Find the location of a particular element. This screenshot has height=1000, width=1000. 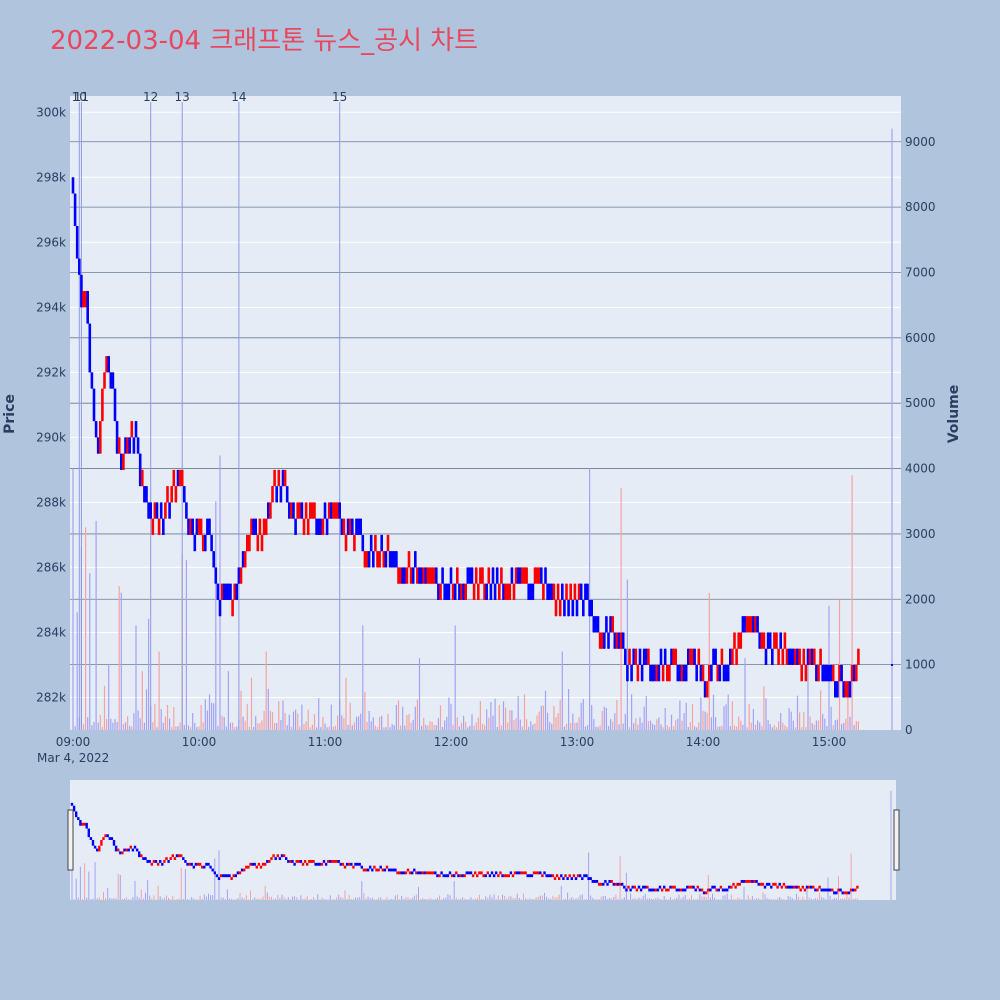

range-slider-background is located at coordinates (483, 840).